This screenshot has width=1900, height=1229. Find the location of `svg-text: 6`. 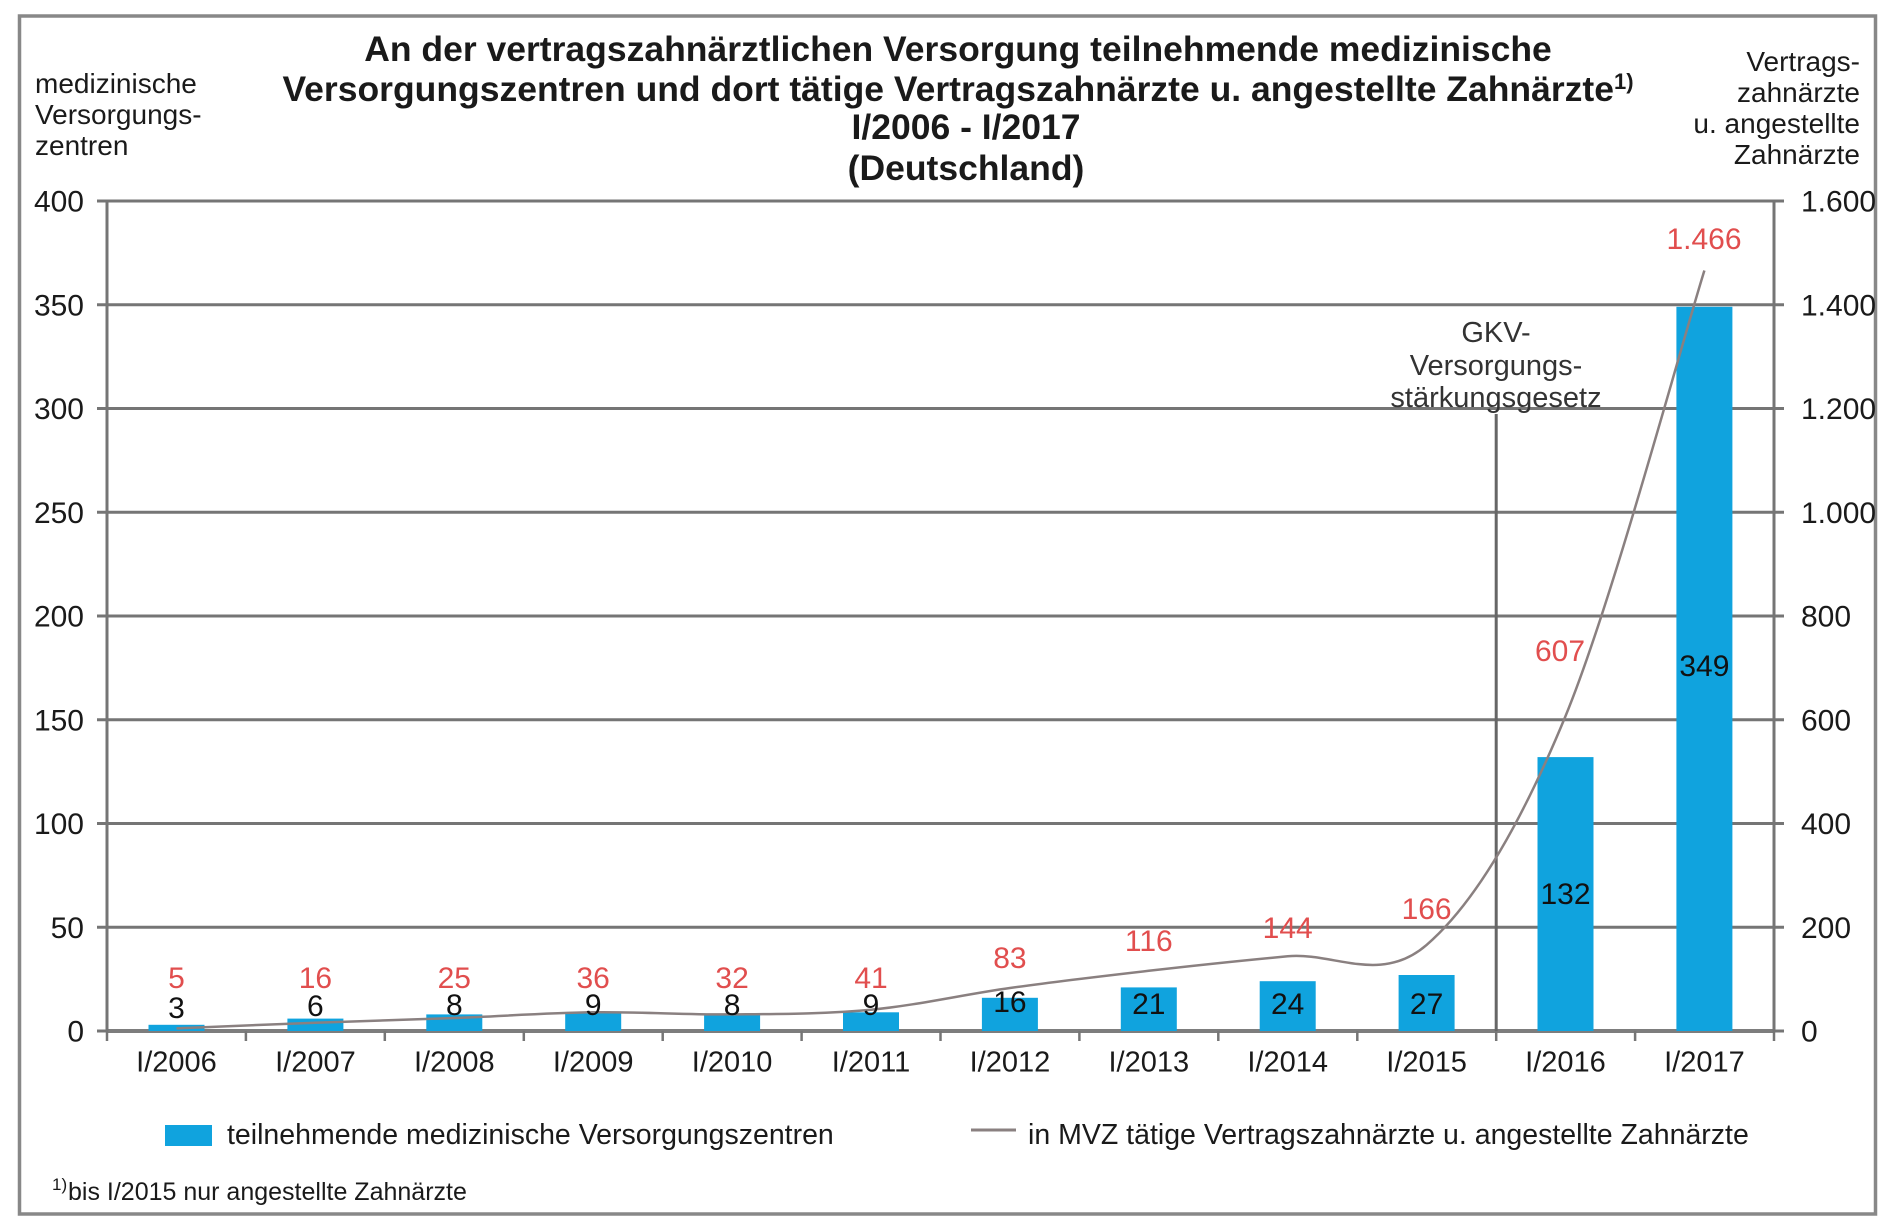

svg-text: 6 is located at coordinates (315, 1006).